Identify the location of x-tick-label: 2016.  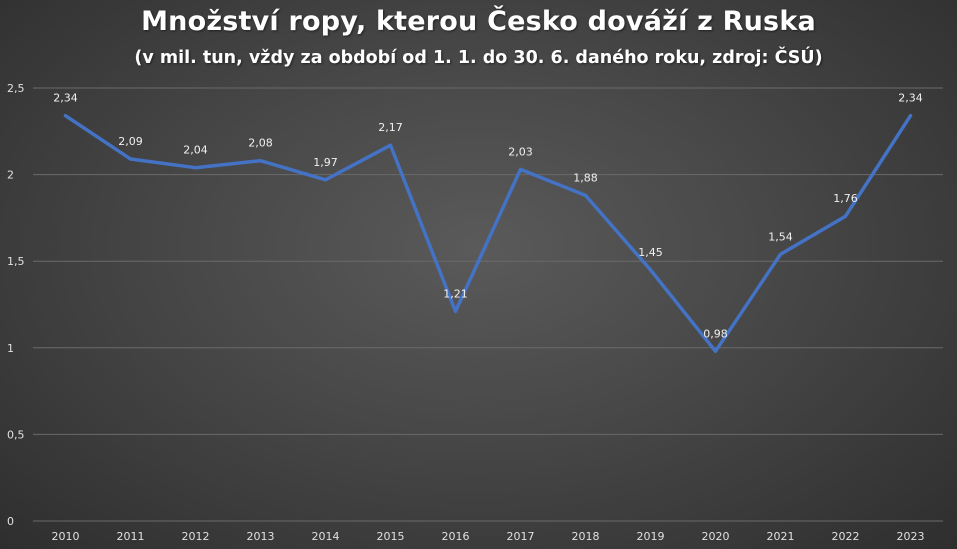
(456, 536).